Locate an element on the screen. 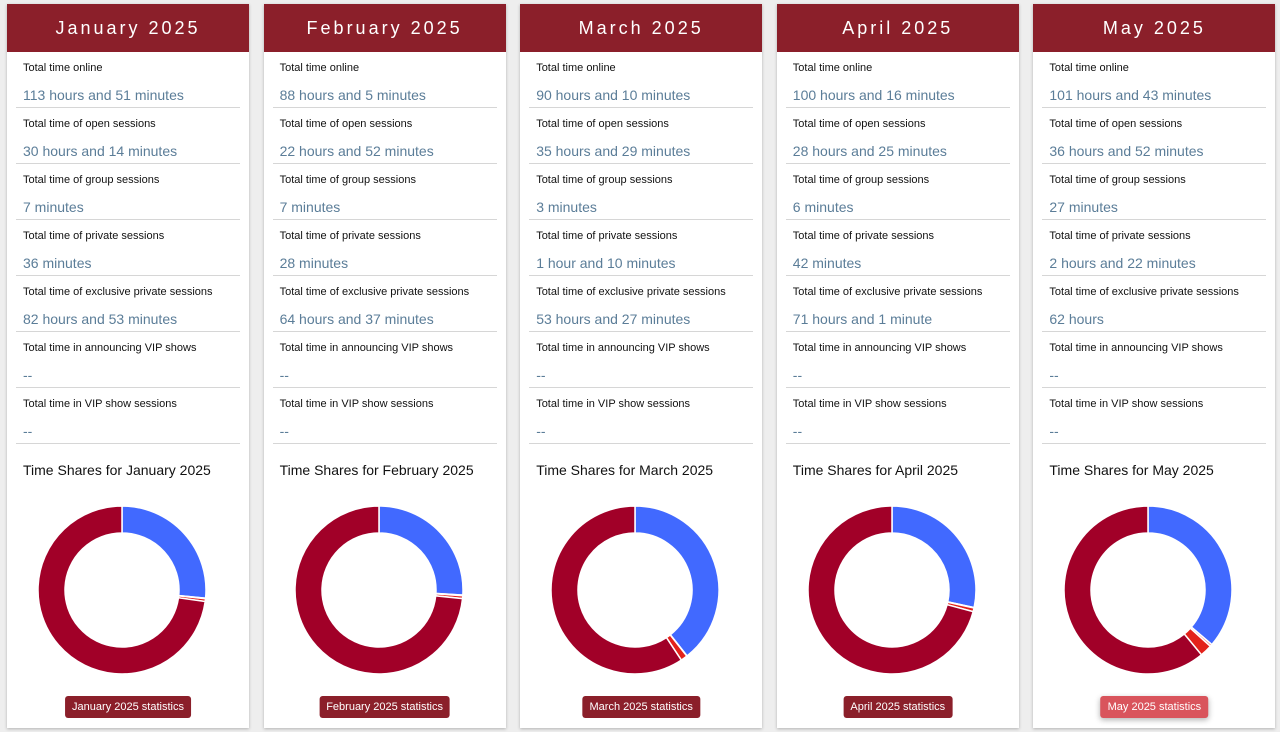  month-header: April 2025 is located at coordinates (897, 28).